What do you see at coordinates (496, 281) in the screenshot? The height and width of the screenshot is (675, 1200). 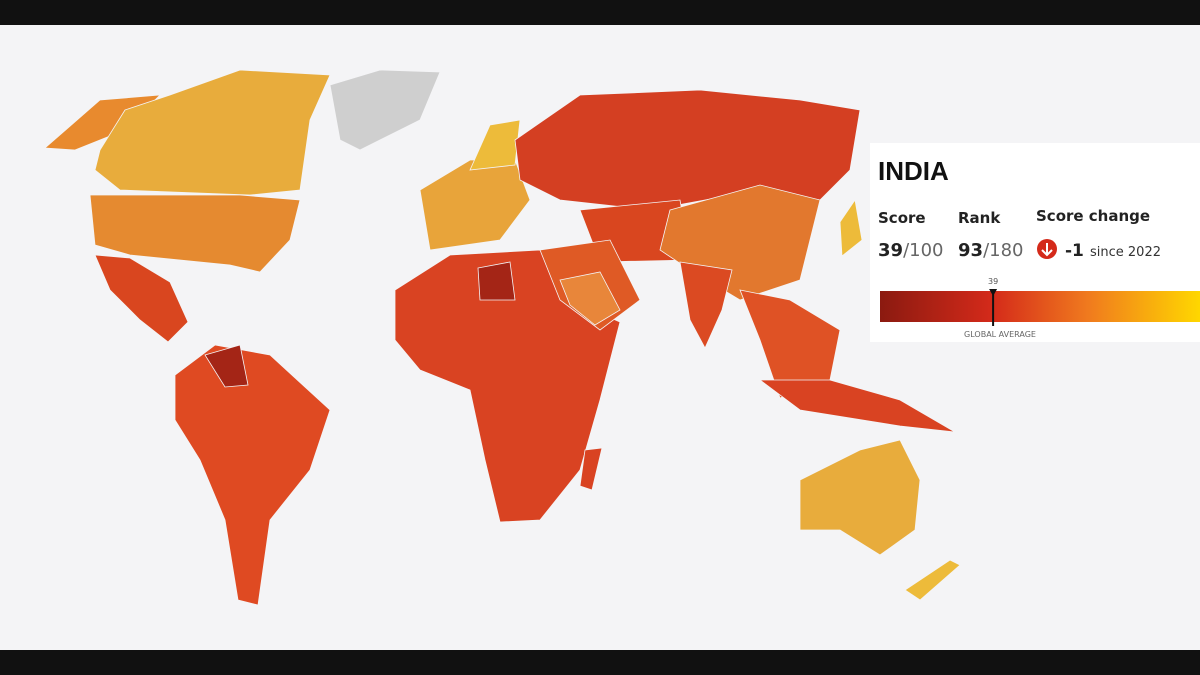 I see `libya` at bounding box center [496, 281].